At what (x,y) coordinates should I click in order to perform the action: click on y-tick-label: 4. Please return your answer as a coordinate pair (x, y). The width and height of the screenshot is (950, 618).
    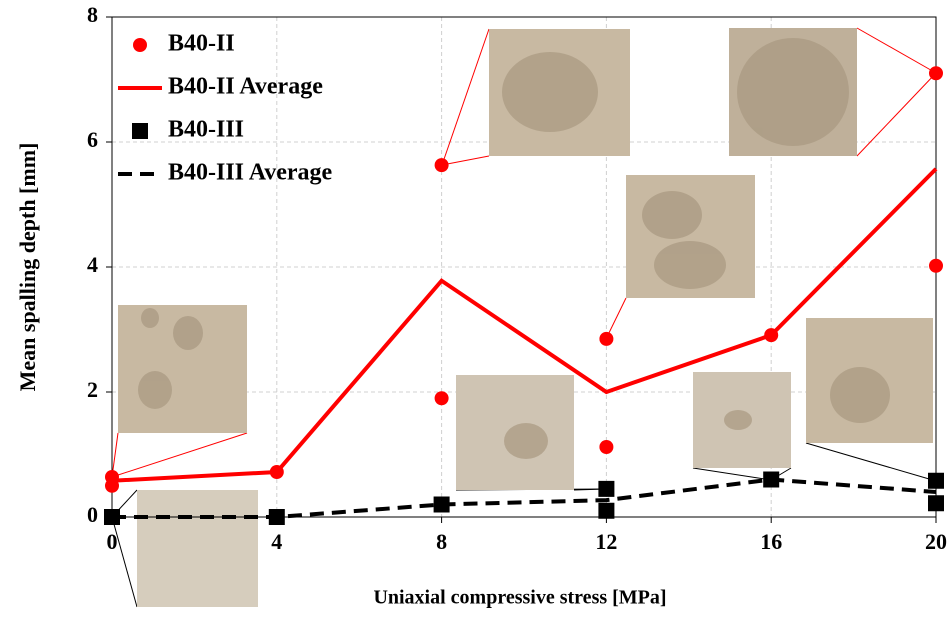
    Looking at the image, I should click on (92, 264).